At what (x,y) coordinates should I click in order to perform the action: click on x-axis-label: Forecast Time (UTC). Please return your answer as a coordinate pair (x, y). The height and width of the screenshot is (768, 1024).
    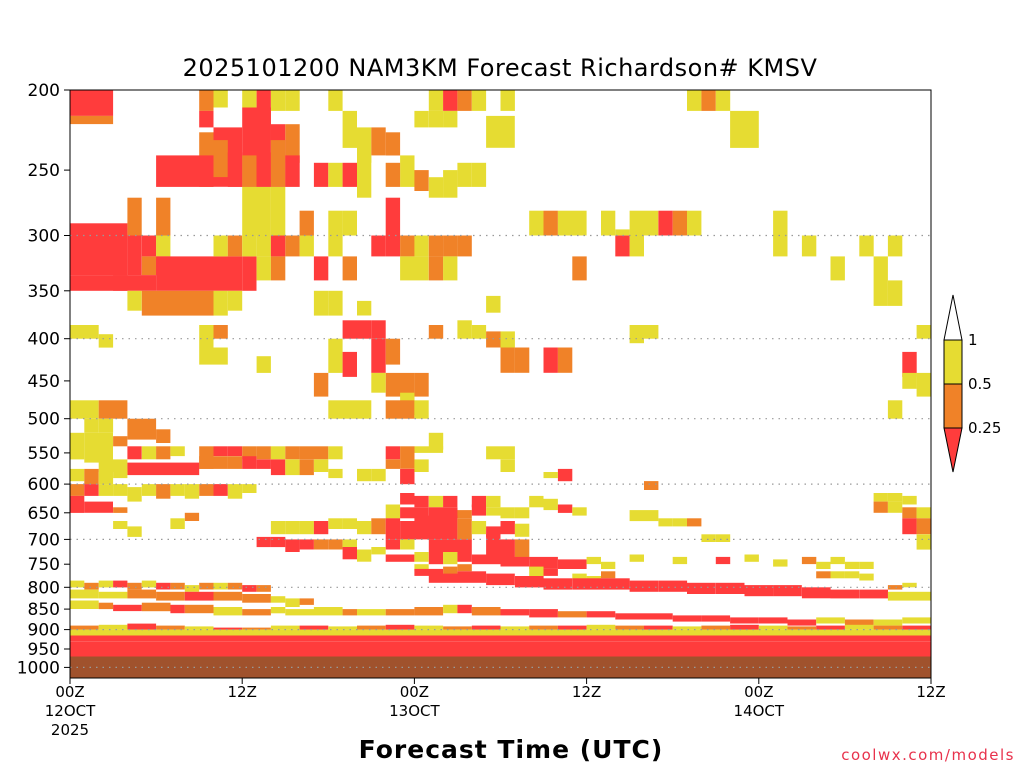
    Looking at the image, I should click on (511, 749).